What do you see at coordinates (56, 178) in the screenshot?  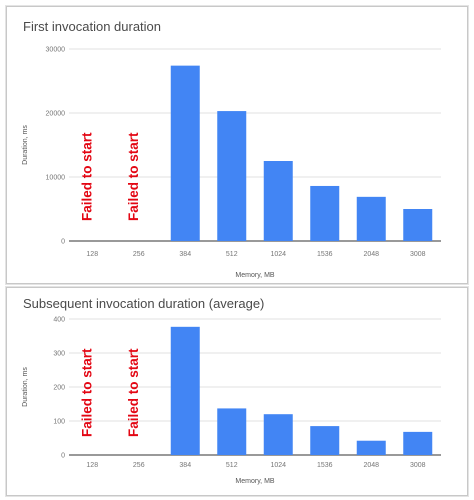 I see `y-tick-label: 10000` at bounding box center [56, 178].